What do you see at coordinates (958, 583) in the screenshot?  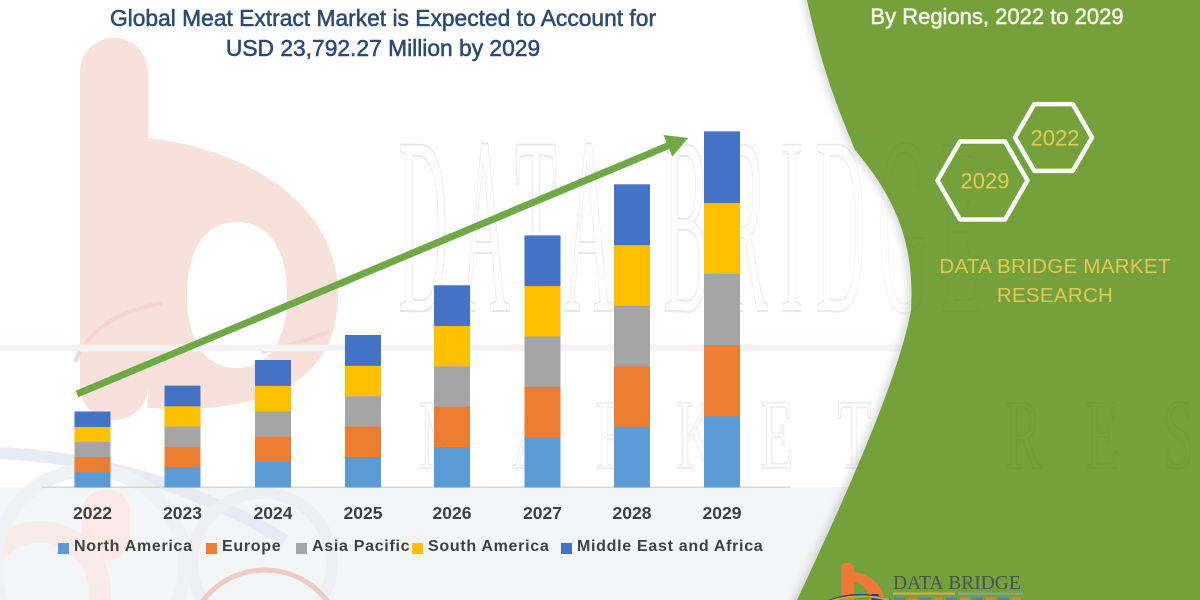 I see `svg-text: DATA BRIDGE` at bounding box center [958, 583].